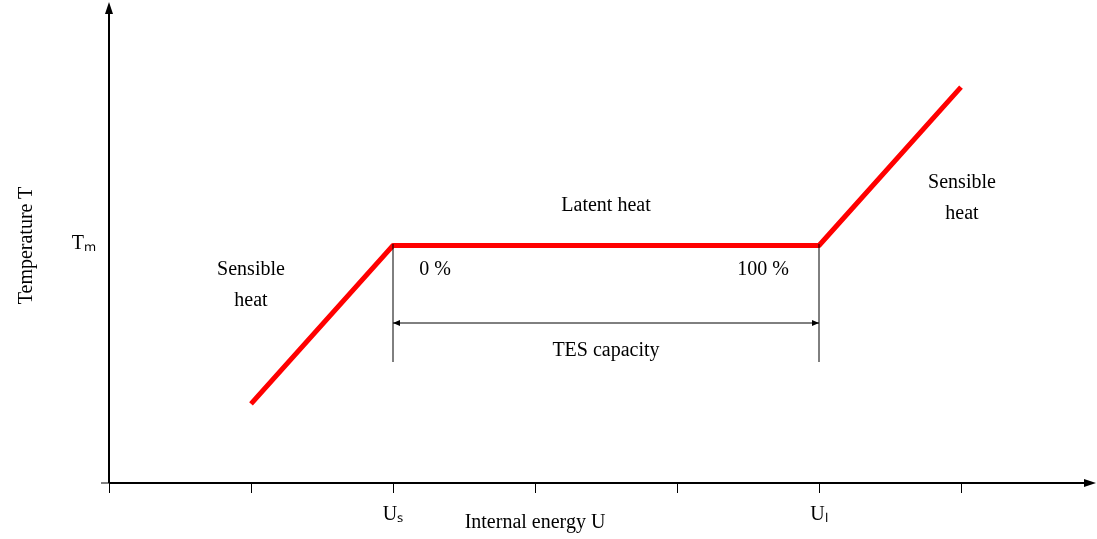  I want to click on annotation: 0 %, so click(435, 268).